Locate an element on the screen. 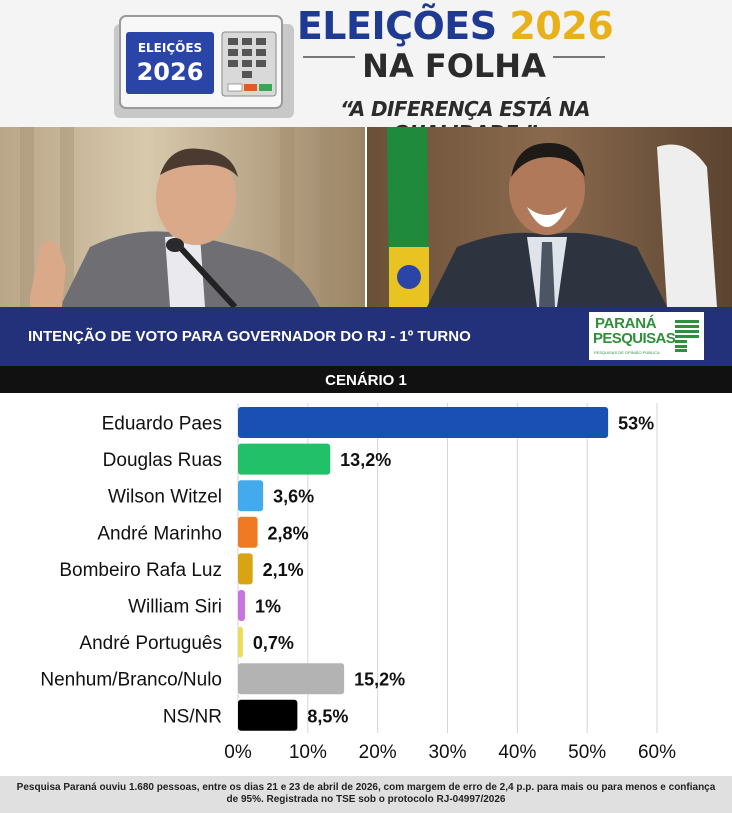  candidate-photo-left is located at coordinates (182, 217).